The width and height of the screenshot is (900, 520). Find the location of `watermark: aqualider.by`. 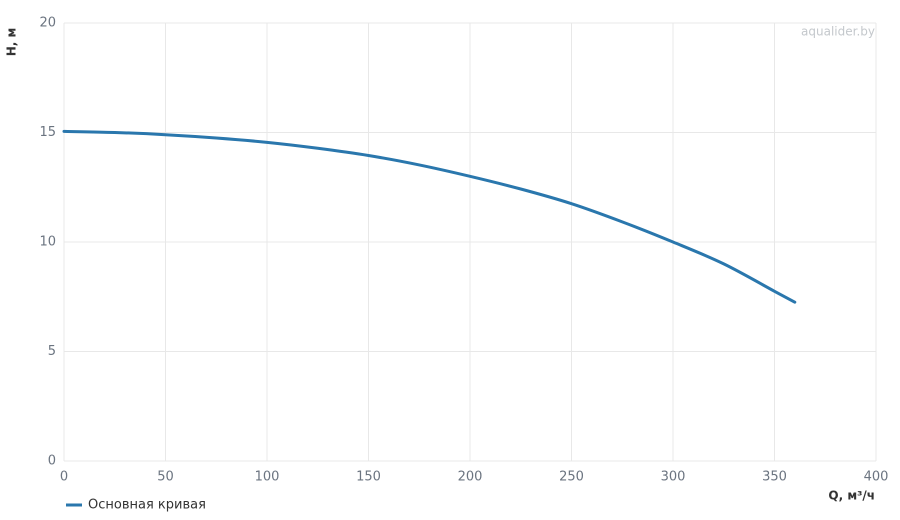

watermark: aqualider.by is located at coordinates (838, 32).